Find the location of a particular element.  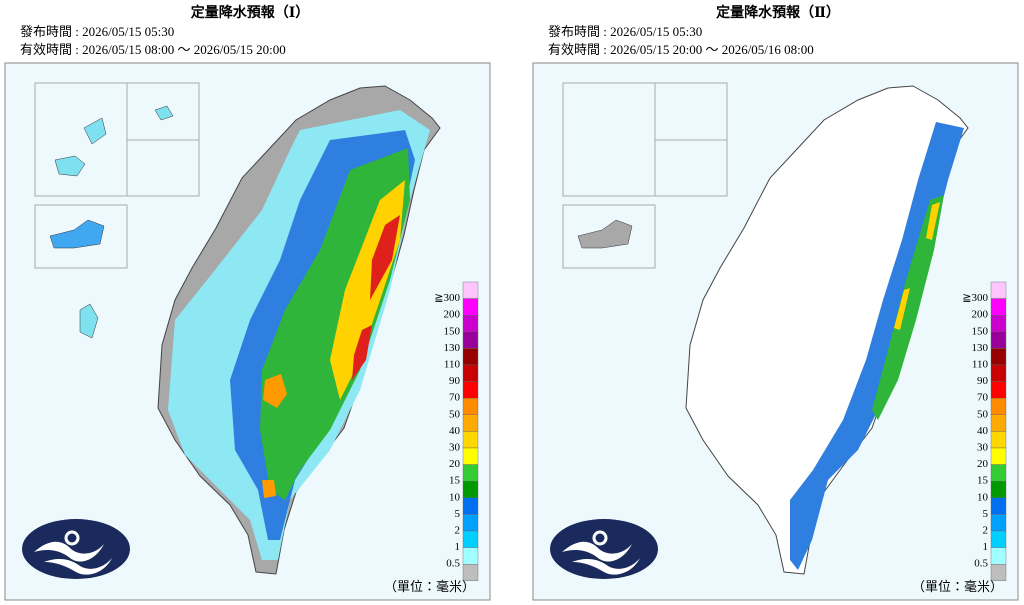

island is located at coordinates (605, 234).